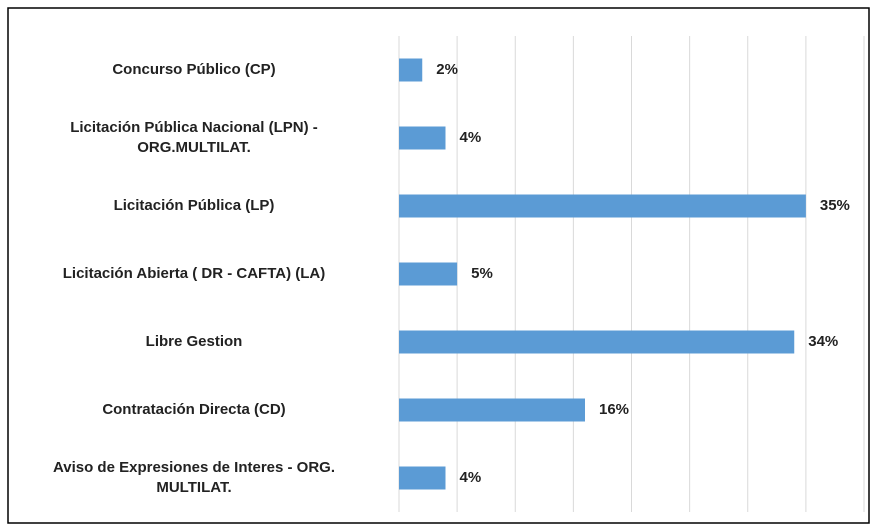 This screenshot has width=877, height=531. I want to click on category-label: Concurso Público (CP), so click(194, 69).